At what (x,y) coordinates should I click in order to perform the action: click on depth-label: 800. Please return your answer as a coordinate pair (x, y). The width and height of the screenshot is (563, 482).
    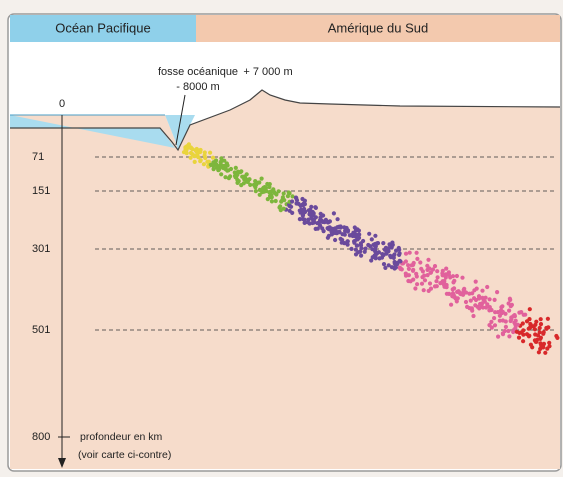
    Looking at the image, I should click on (41, 437).